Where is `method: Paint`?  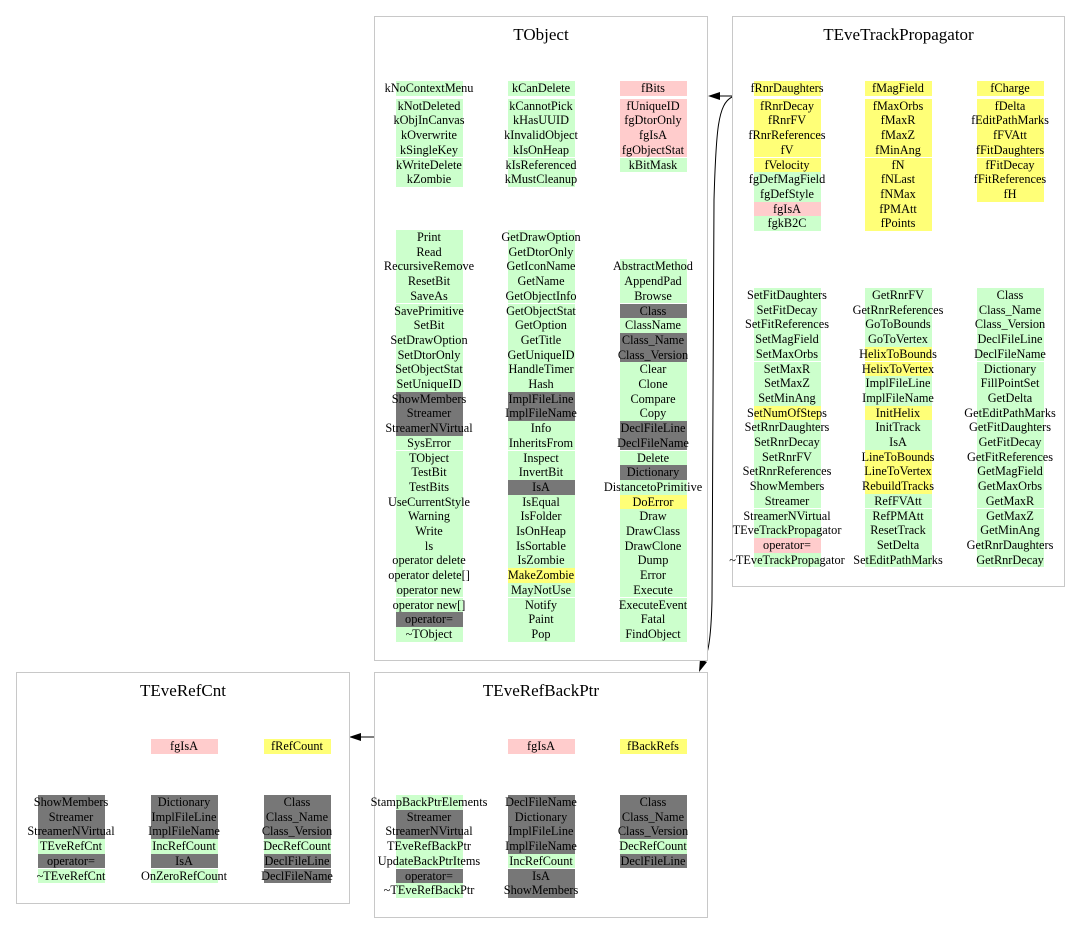 method: Paint is located at coordinates (541, 619).